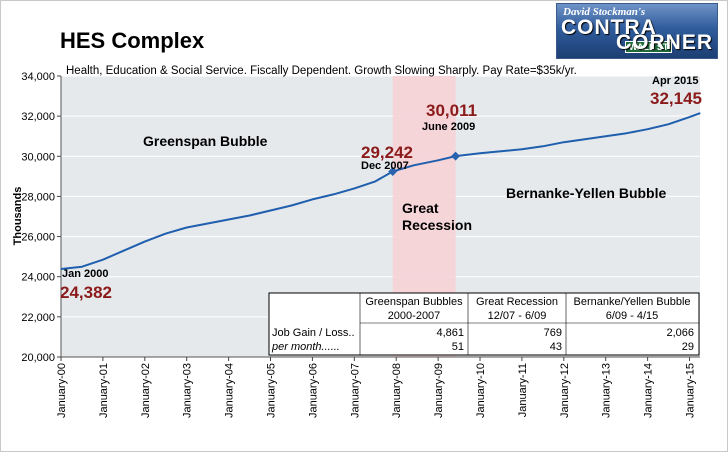 The image size is (728, 452). Describe the element at coordinates (565, 390) in the screenshot. I see `x-tick-label: January-12` at that location.